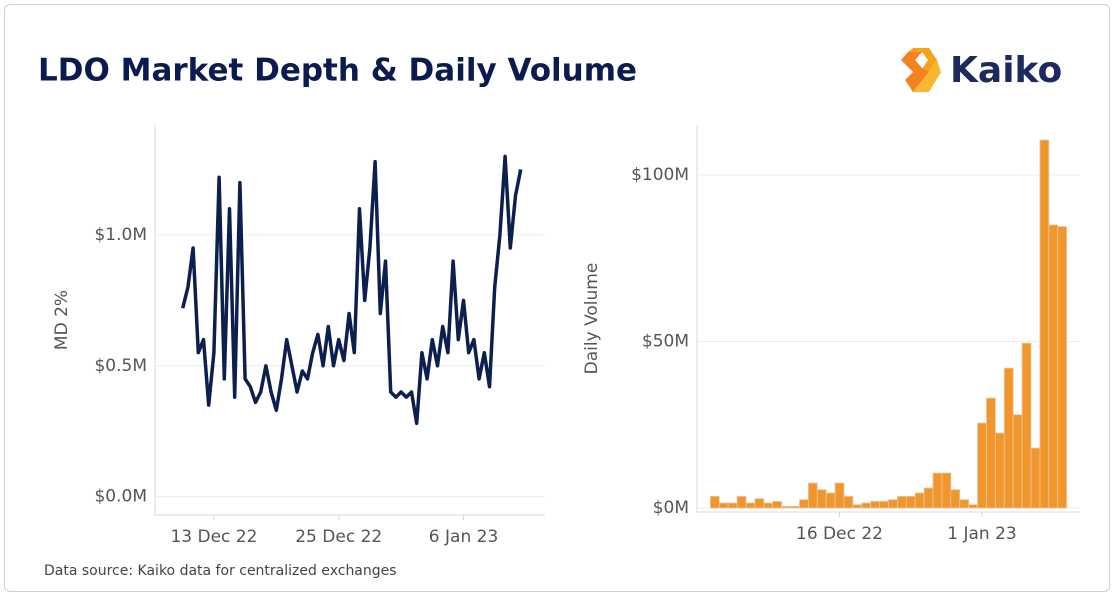 The image size is (1116, 598). What do you see at coordinates (921, 70) in the screenshot?
I see `logo-icon` at bounding box center [921, 70].